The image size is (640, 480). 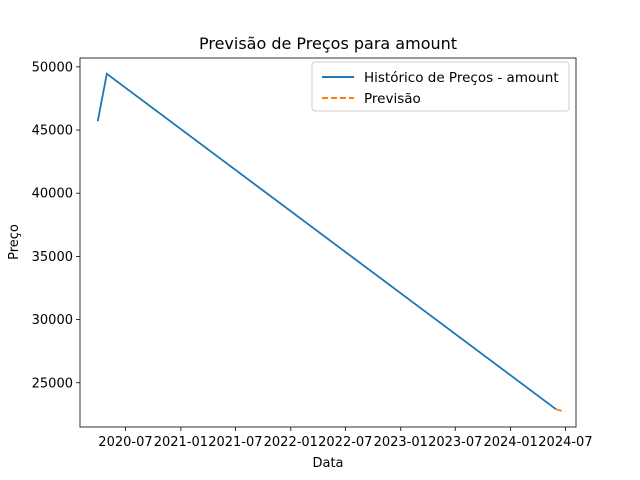 What do you see at coordinates (291, 442) in the screenshot?
I see `x-tick-label-3: 2022-01` at bounding box center [291, 442].